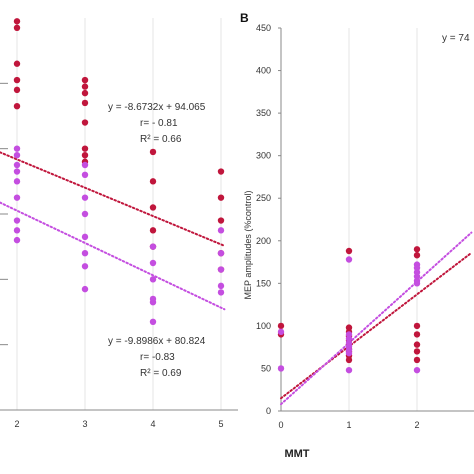  What do you see at coordinates (263, 113) in the screenshot?
I see `panel-b-y-tick-label: 350` at bounding box center [263, 113].